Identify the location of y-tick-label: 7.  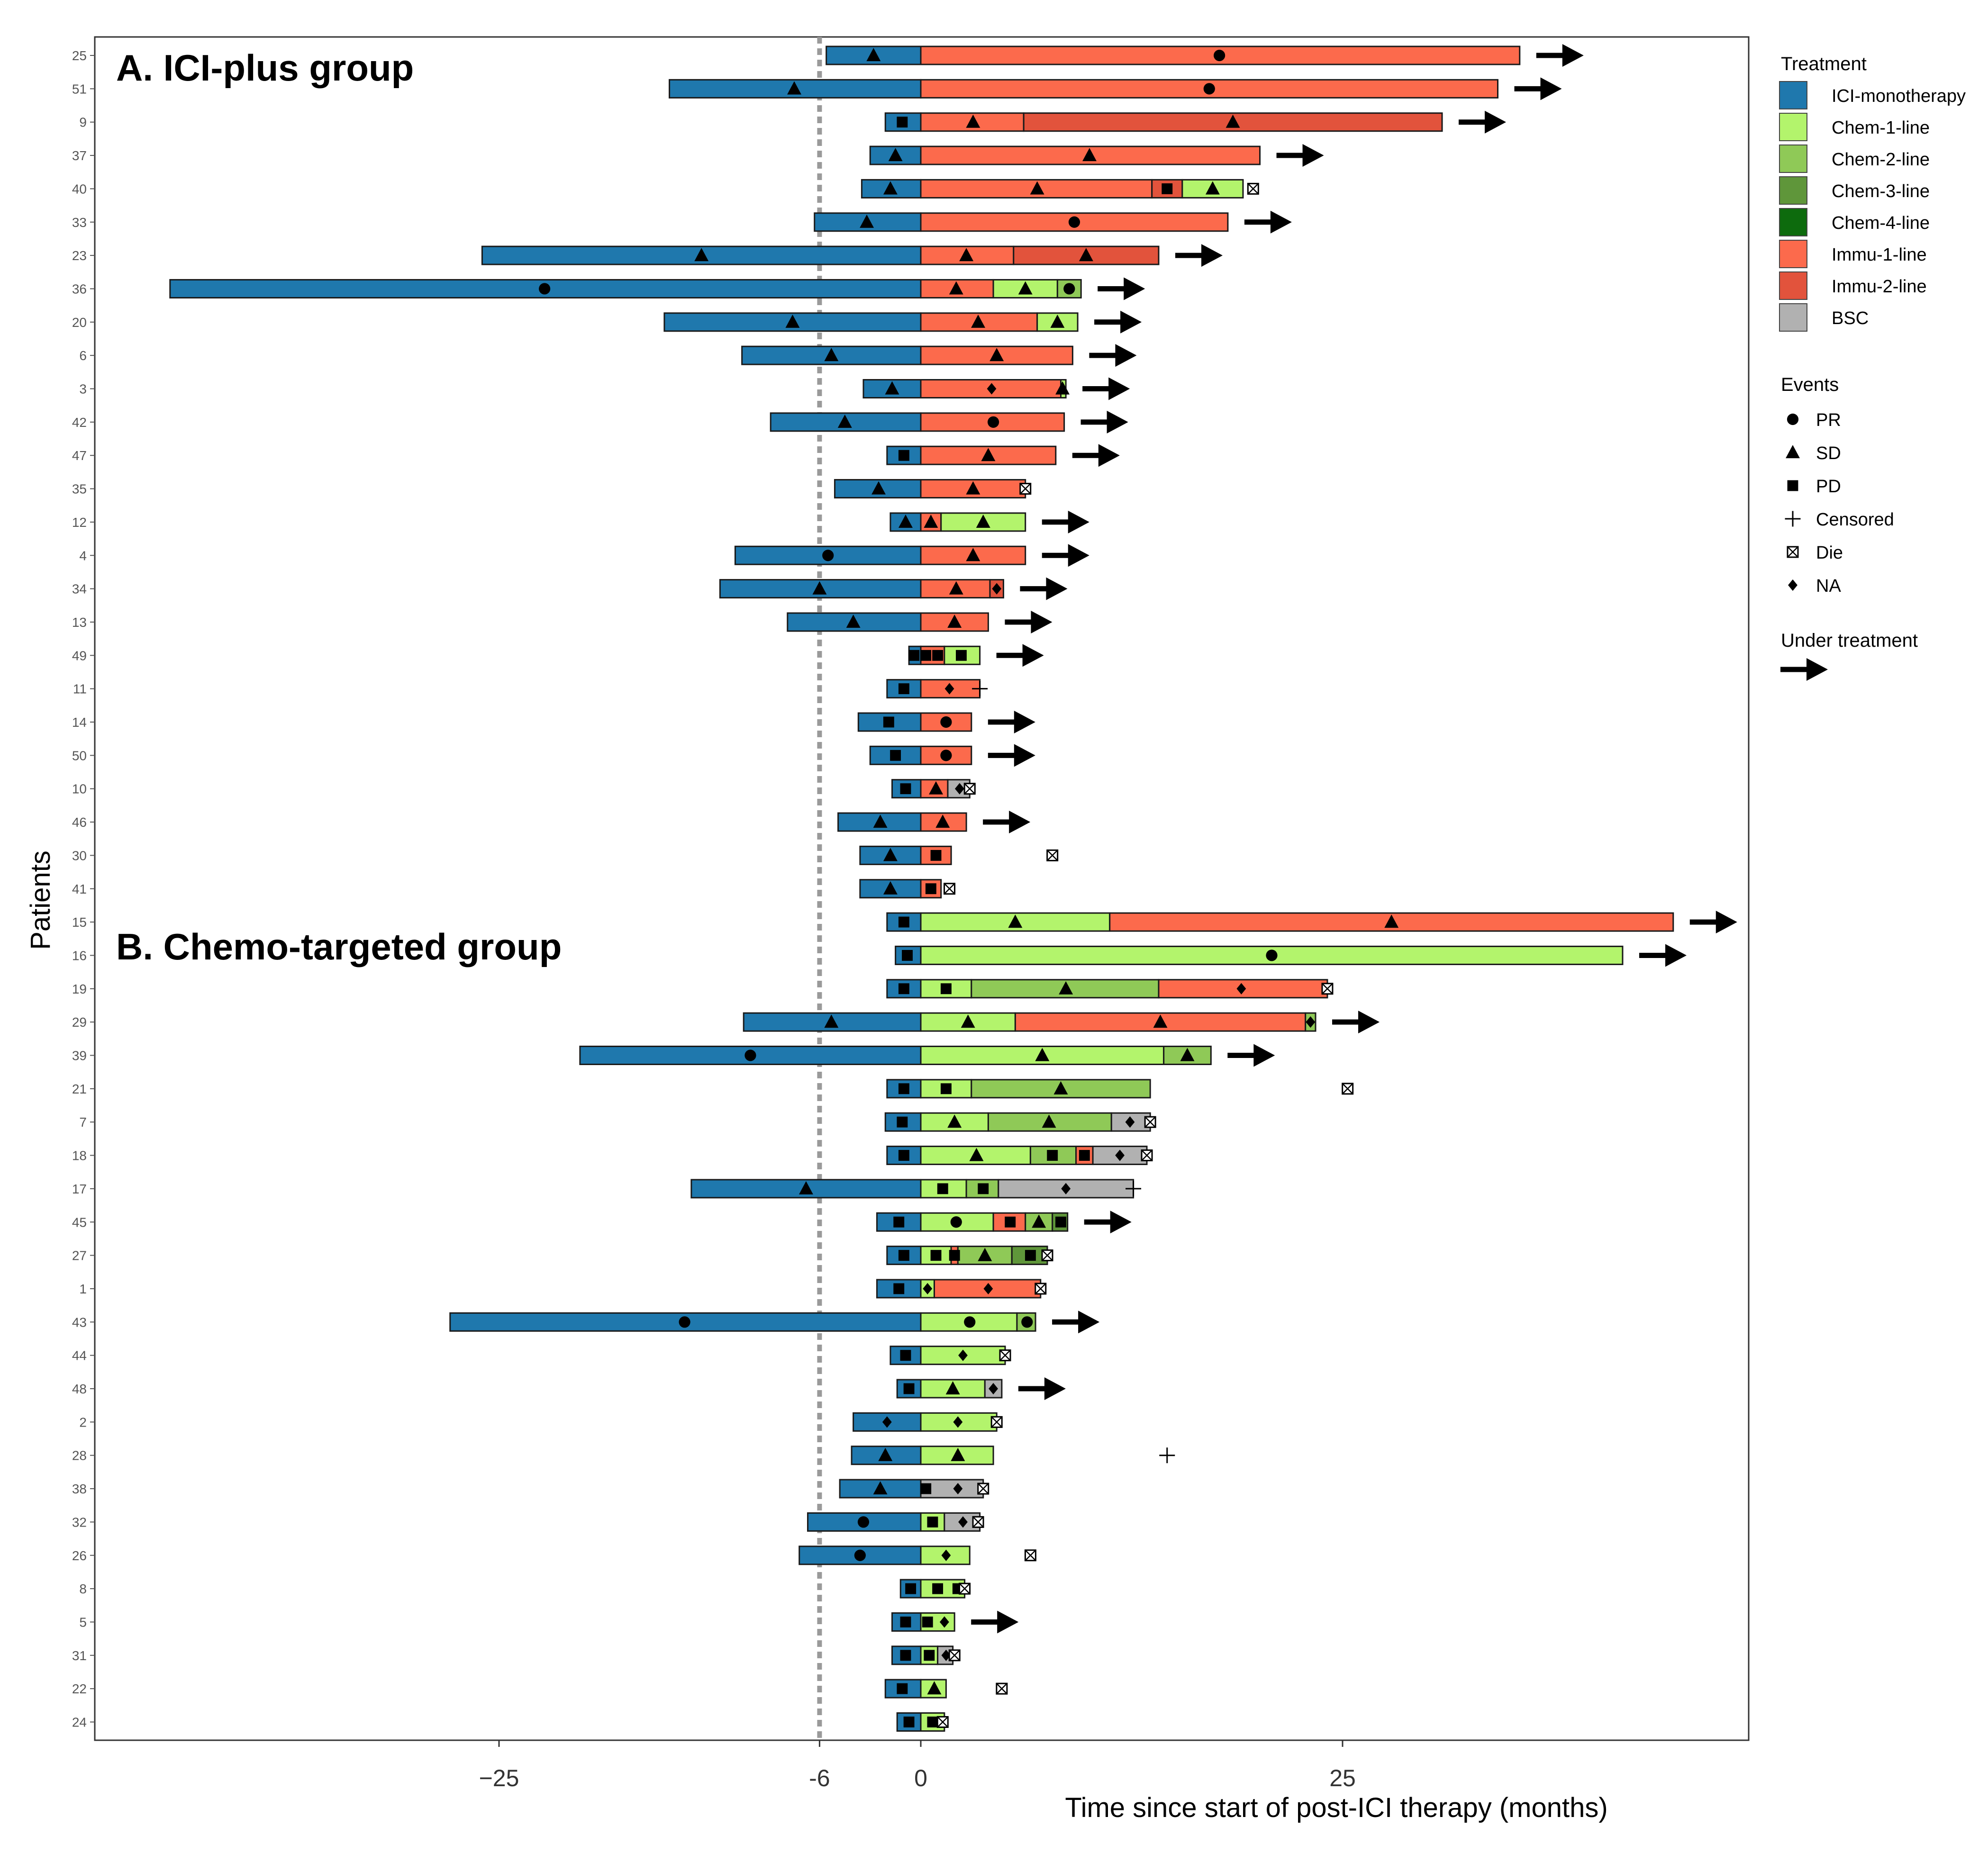
(83, 1122).